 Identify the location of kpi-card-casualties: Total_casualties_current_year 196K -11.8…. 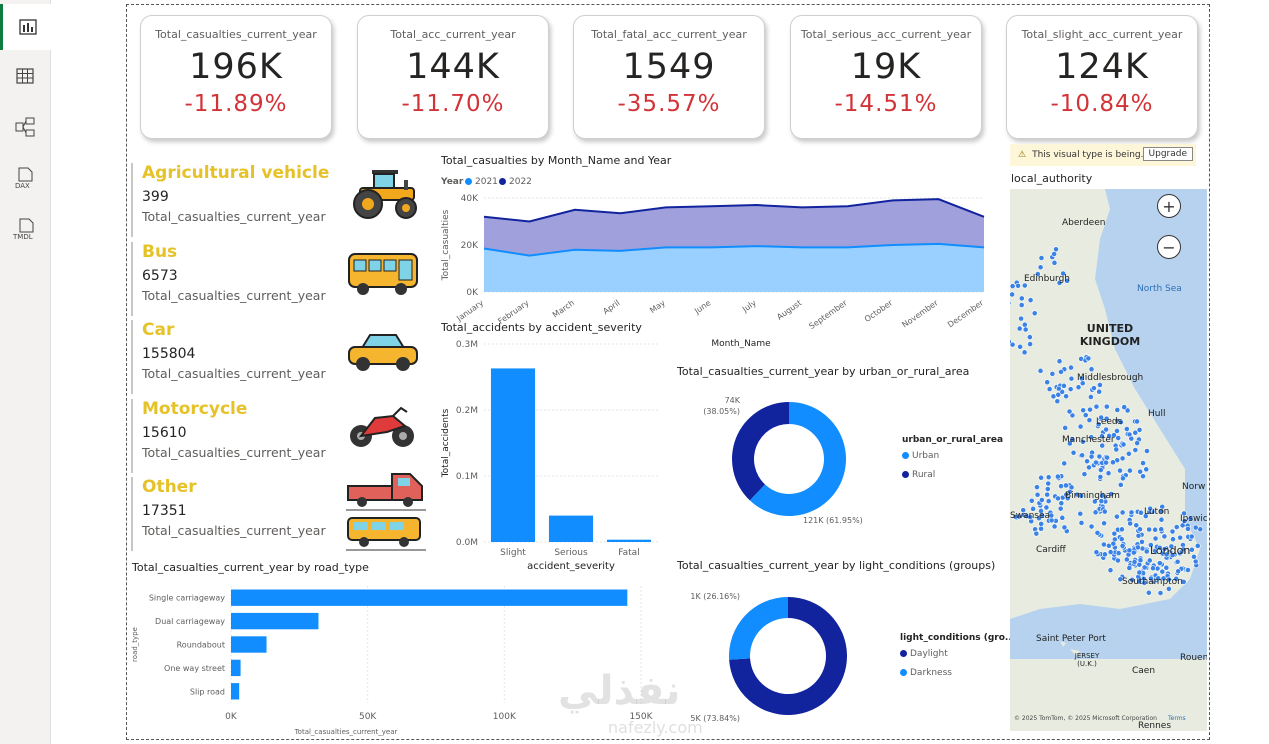
(236, 77).